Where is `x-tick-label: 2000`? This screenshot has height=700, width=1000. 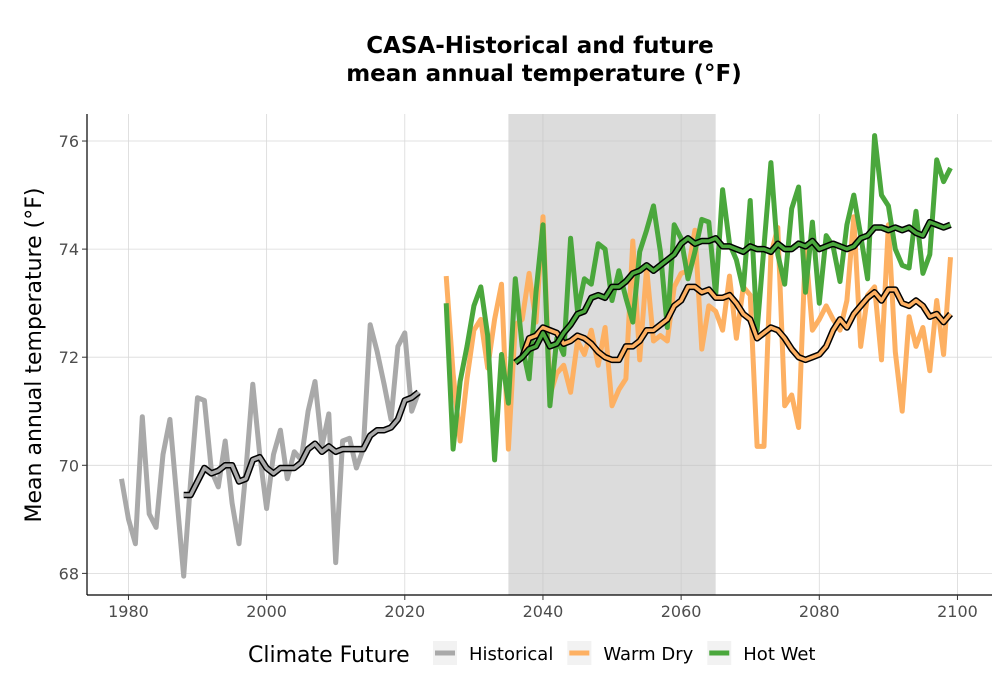 x-tick-label: 2000 is located at coordinates (266, 611).